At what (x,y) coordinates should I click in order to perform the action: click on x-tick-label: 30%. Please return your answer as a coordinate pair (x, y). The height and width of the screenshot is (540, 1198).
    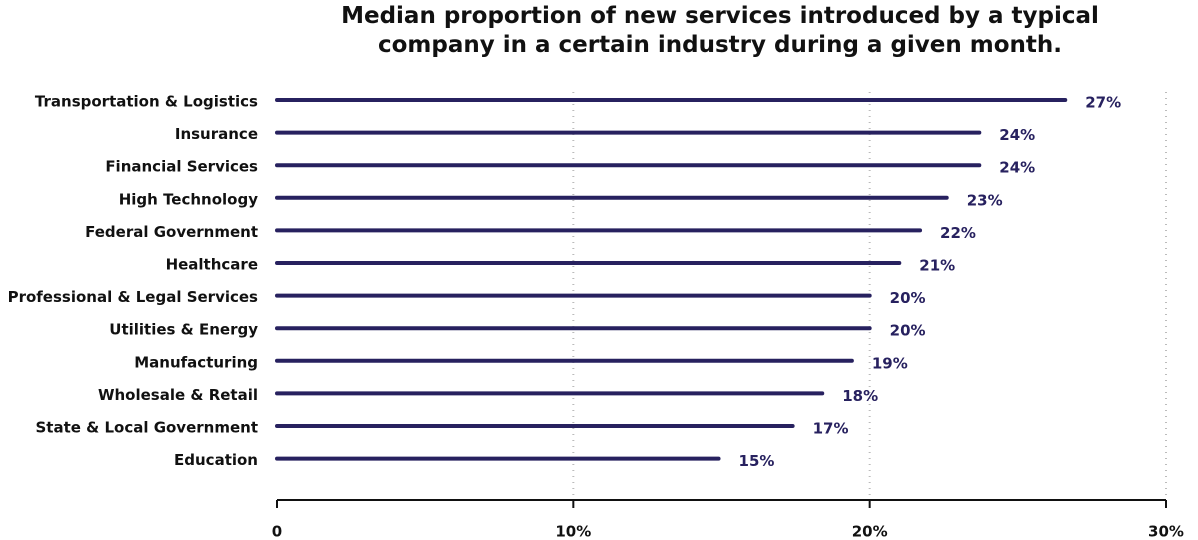
    Looking at the image, I should click on (1166, 531).